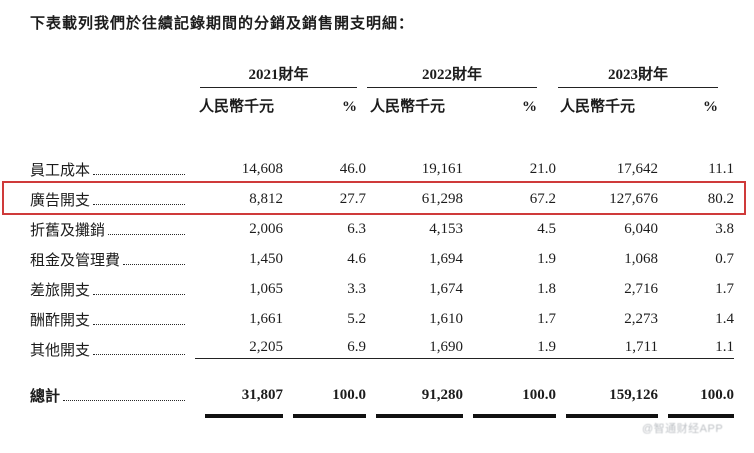 This screenshot has width=754, height=453. Describe the element at coordinates (45, 396) in the screenshot. I see `total-label: 總計` at that location.